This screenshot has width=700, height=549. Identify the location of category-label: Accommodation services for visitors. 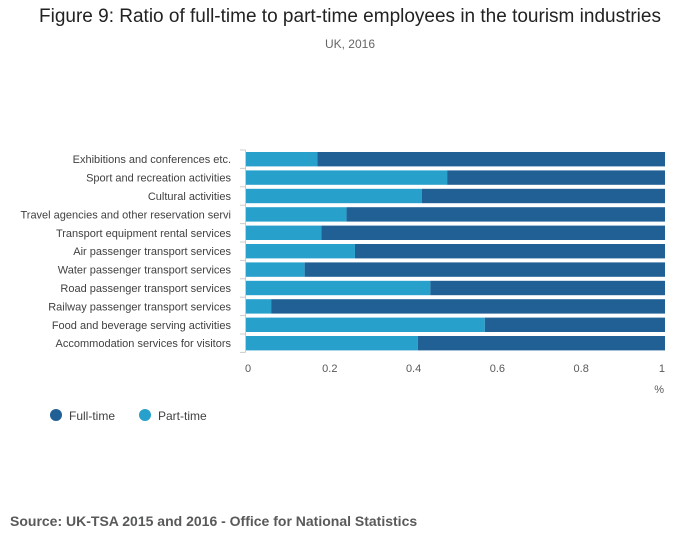
(144, 344).